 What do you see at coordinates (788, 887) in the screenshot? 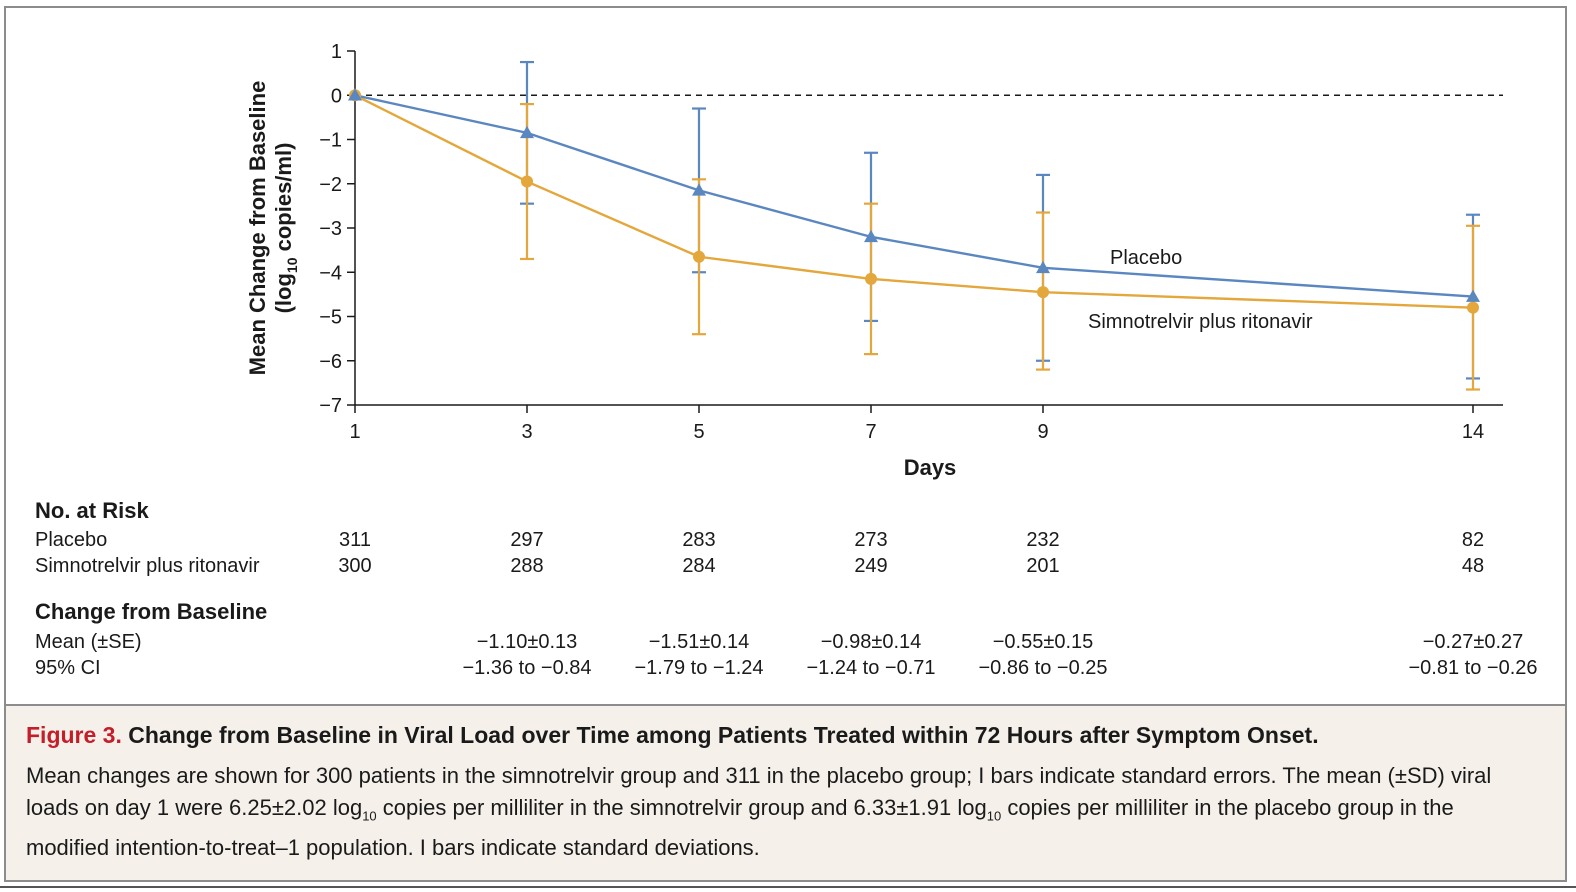
I see `bottom-rule` at bounding box center [788, 887].